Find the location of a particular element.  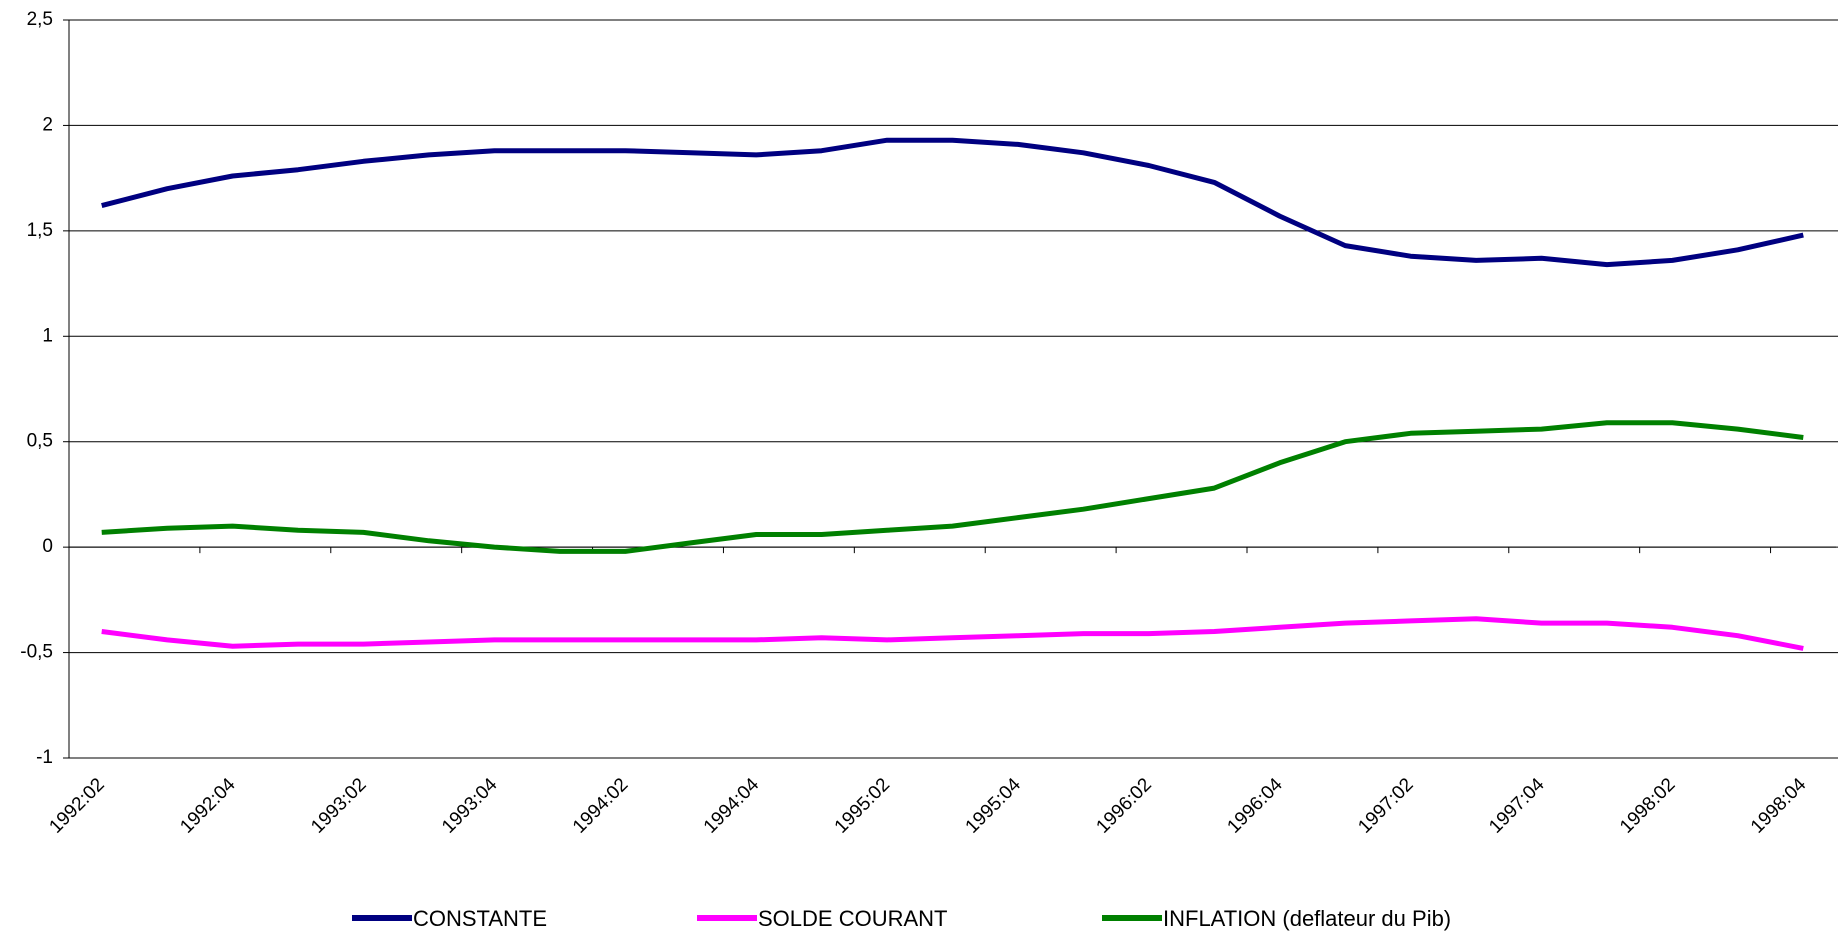

x-tick-label: 1996:04 is located at coordinates (1255, 806).